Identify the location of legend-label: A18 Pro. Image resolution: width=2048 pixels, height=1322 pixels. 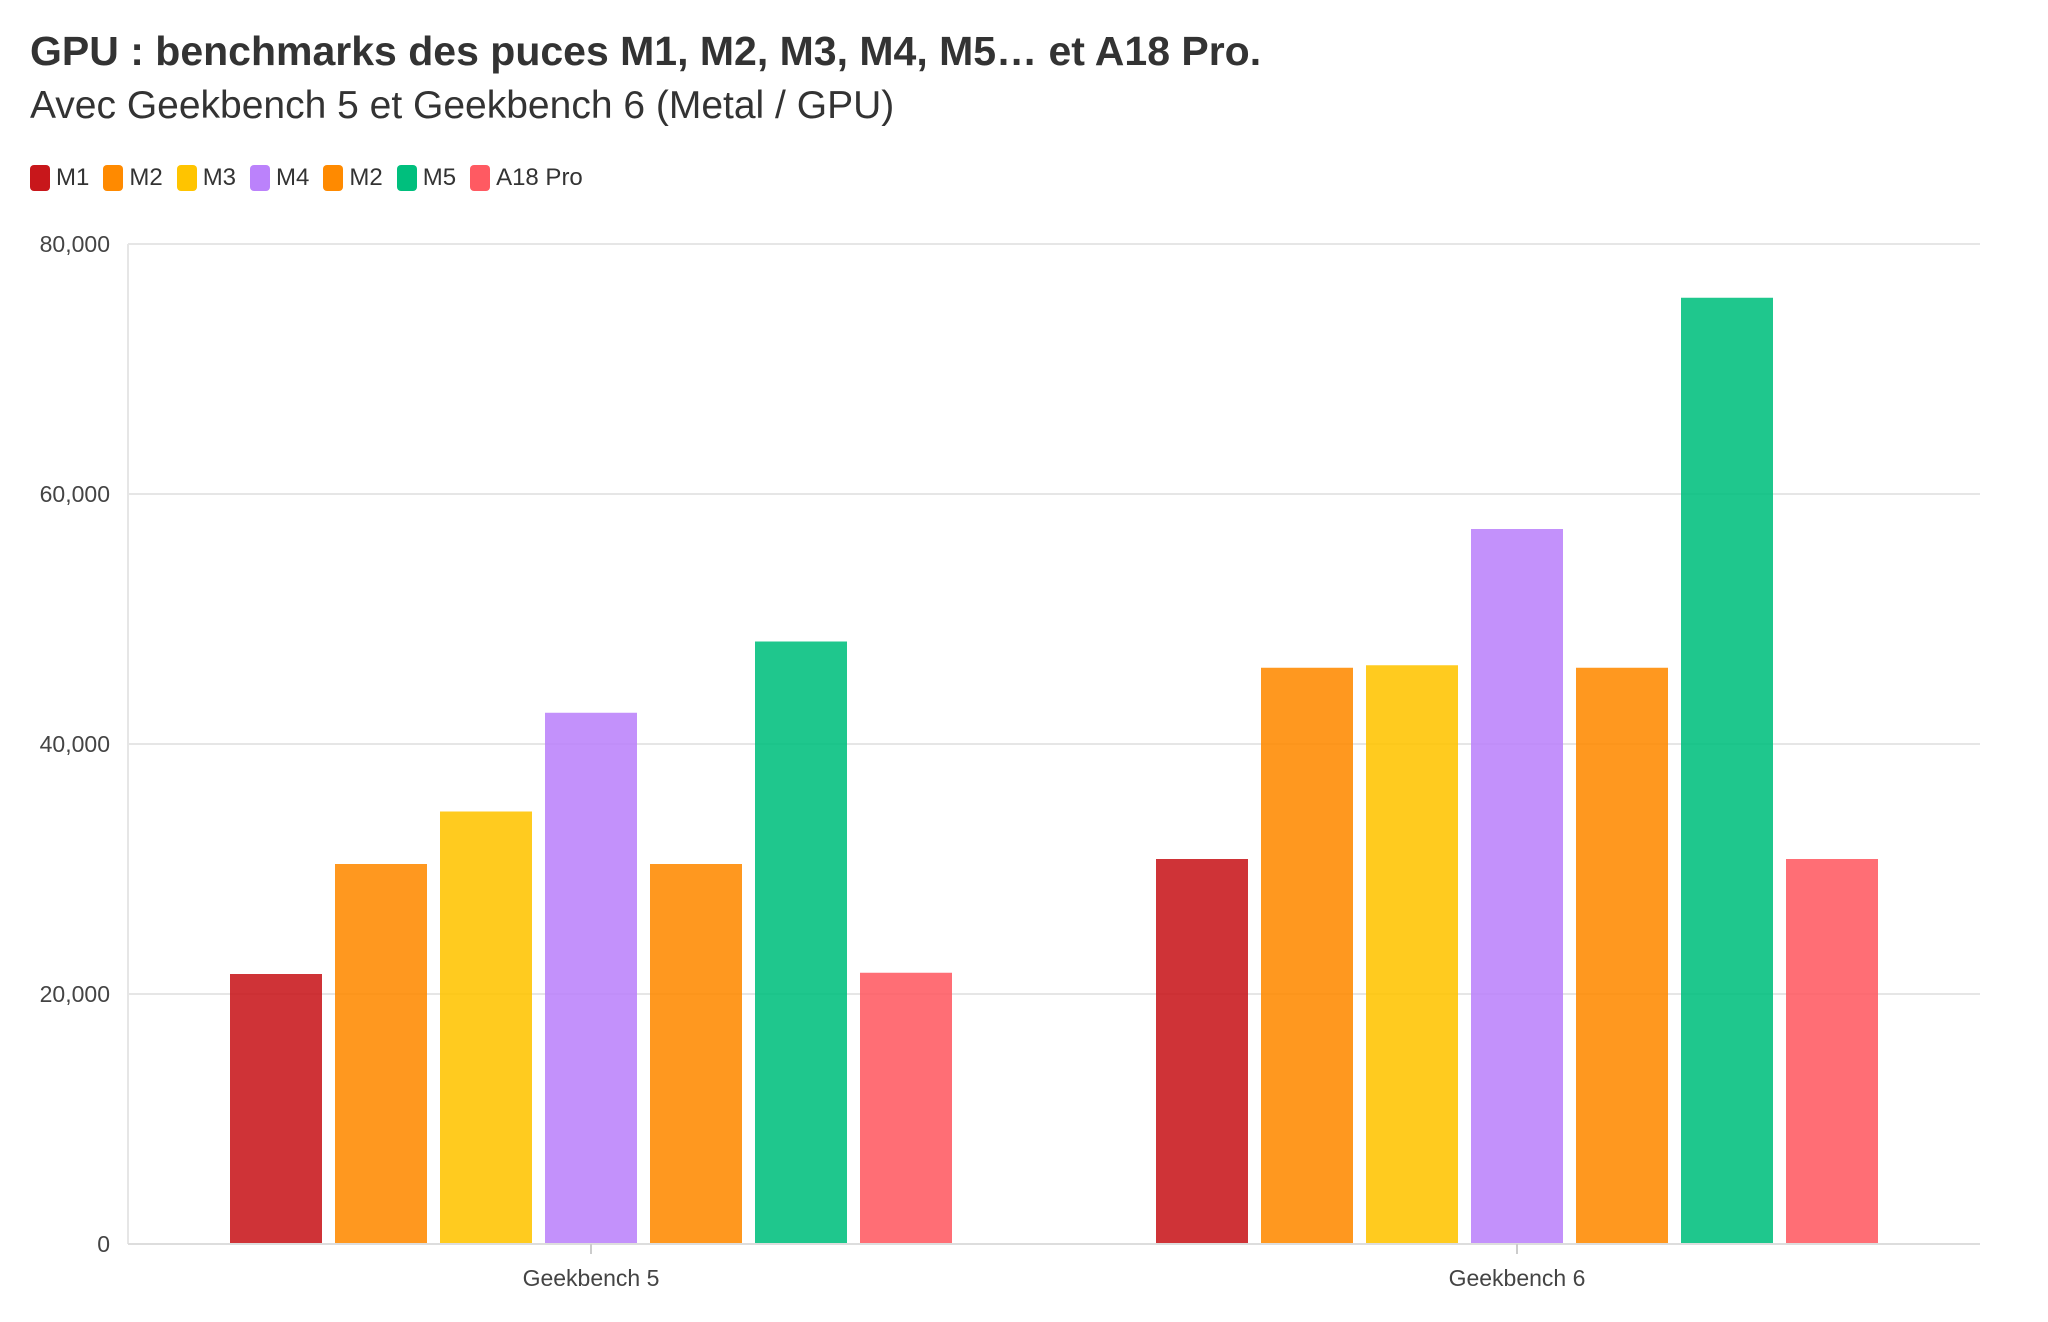
(539, 177).